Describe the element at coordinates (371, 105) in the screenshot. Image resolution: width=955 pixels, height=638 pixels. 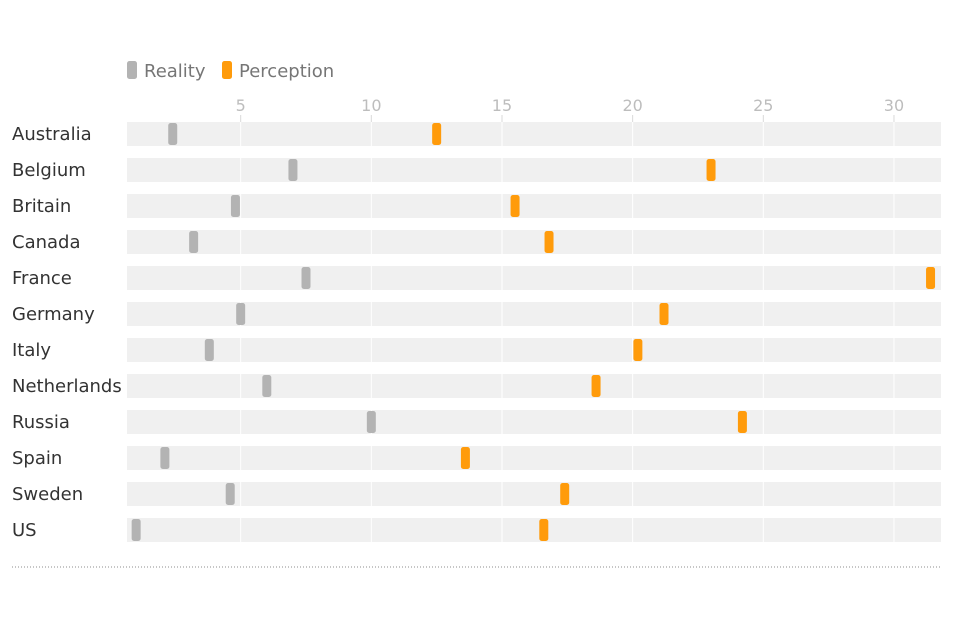
I see `x-tick-label-10: 10` at that location.